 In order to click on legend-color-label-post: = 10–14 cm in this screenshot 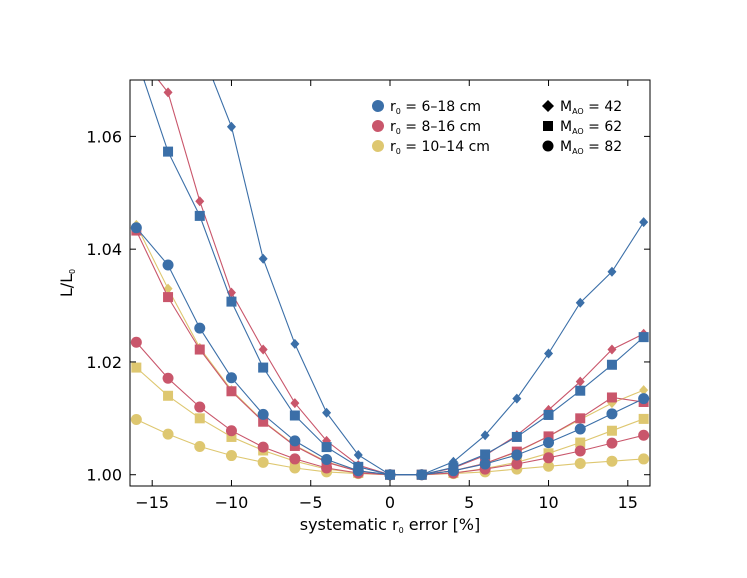, I will do `click(445, 147)`.